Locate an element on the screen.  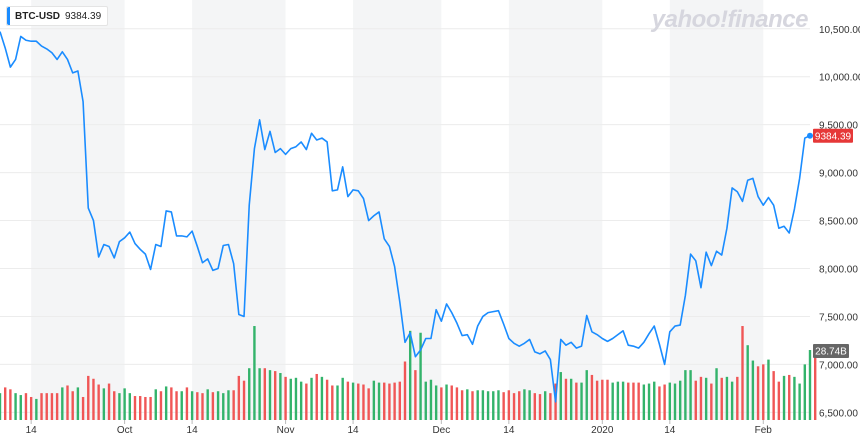
legend-swatch is located at coordinates (8, 16).